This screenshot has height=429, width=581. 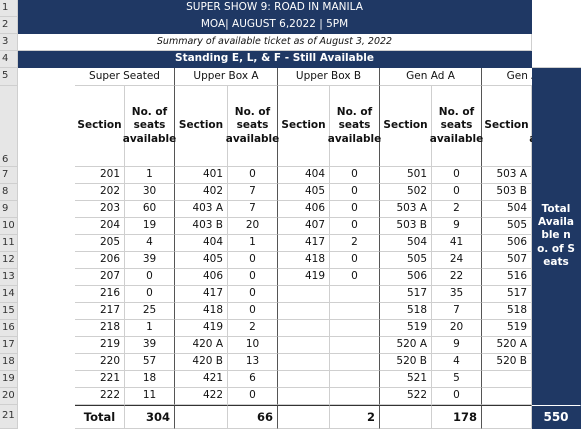 I want to click on section-cell: 220, so click(x=100, y=362).